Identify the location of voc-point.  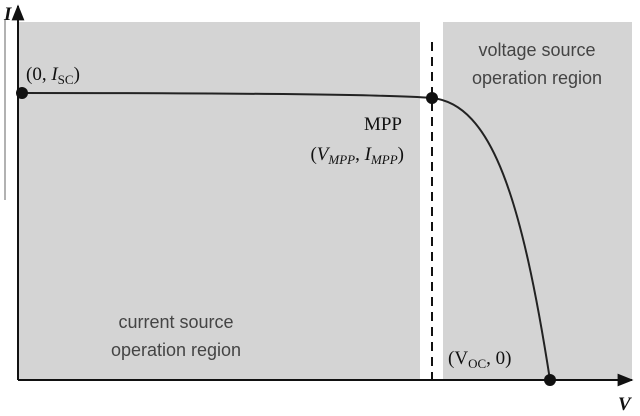
(550, 380).